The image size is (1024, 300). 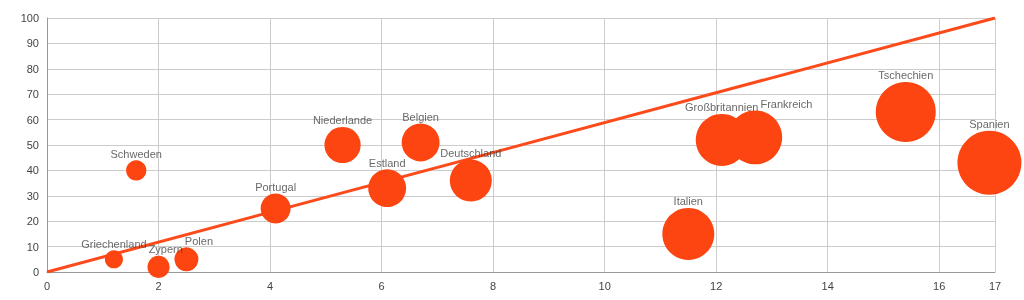 What do you see at coordinates (158, 285) in the screenshot?
I see `x-tick-label: 2` at bounding box center [158, 285].